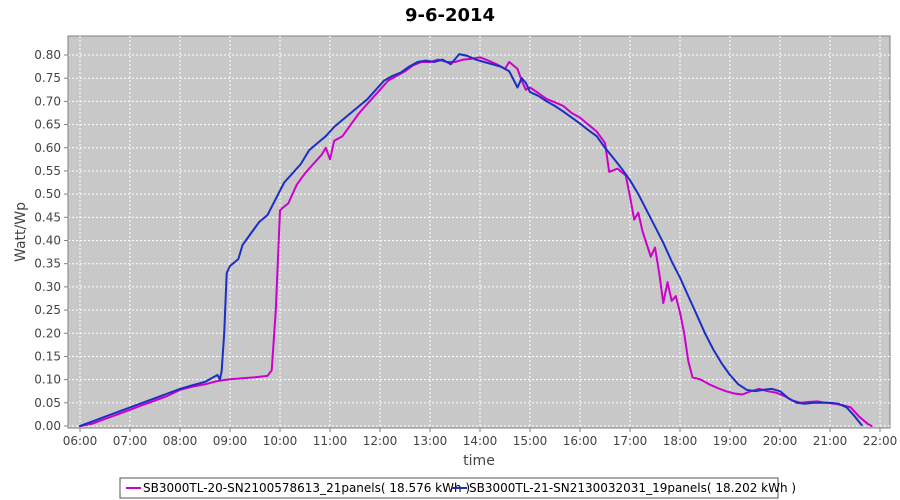 This screenshot has width=900, height=500. Describe the element at coordinates (630, 441) in the screenshot. I see `x-tick-label: 17:00` at that location.